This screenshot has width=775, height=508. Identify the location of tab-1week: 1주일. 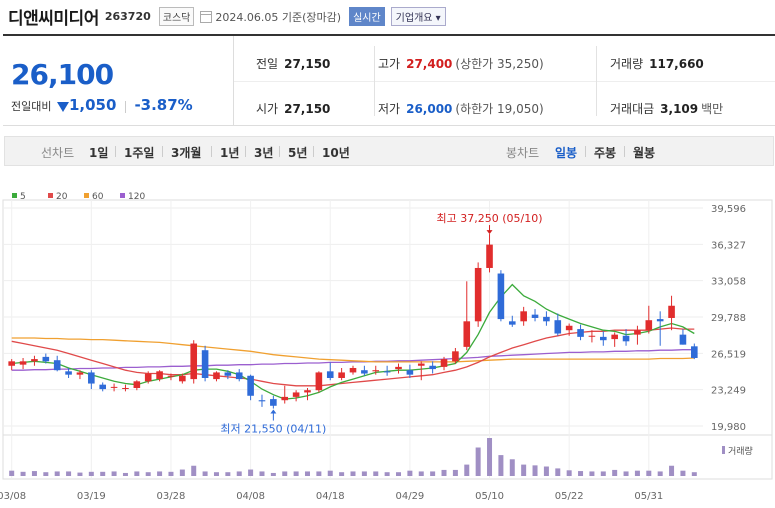
(139, 153).